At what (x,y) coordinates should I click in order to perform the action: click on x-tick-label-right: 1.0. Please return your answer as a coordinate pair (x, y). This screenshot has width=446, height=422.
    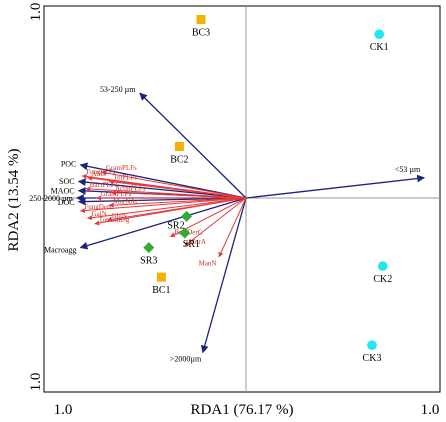
    Looking at the image, I should click on (430, 410).